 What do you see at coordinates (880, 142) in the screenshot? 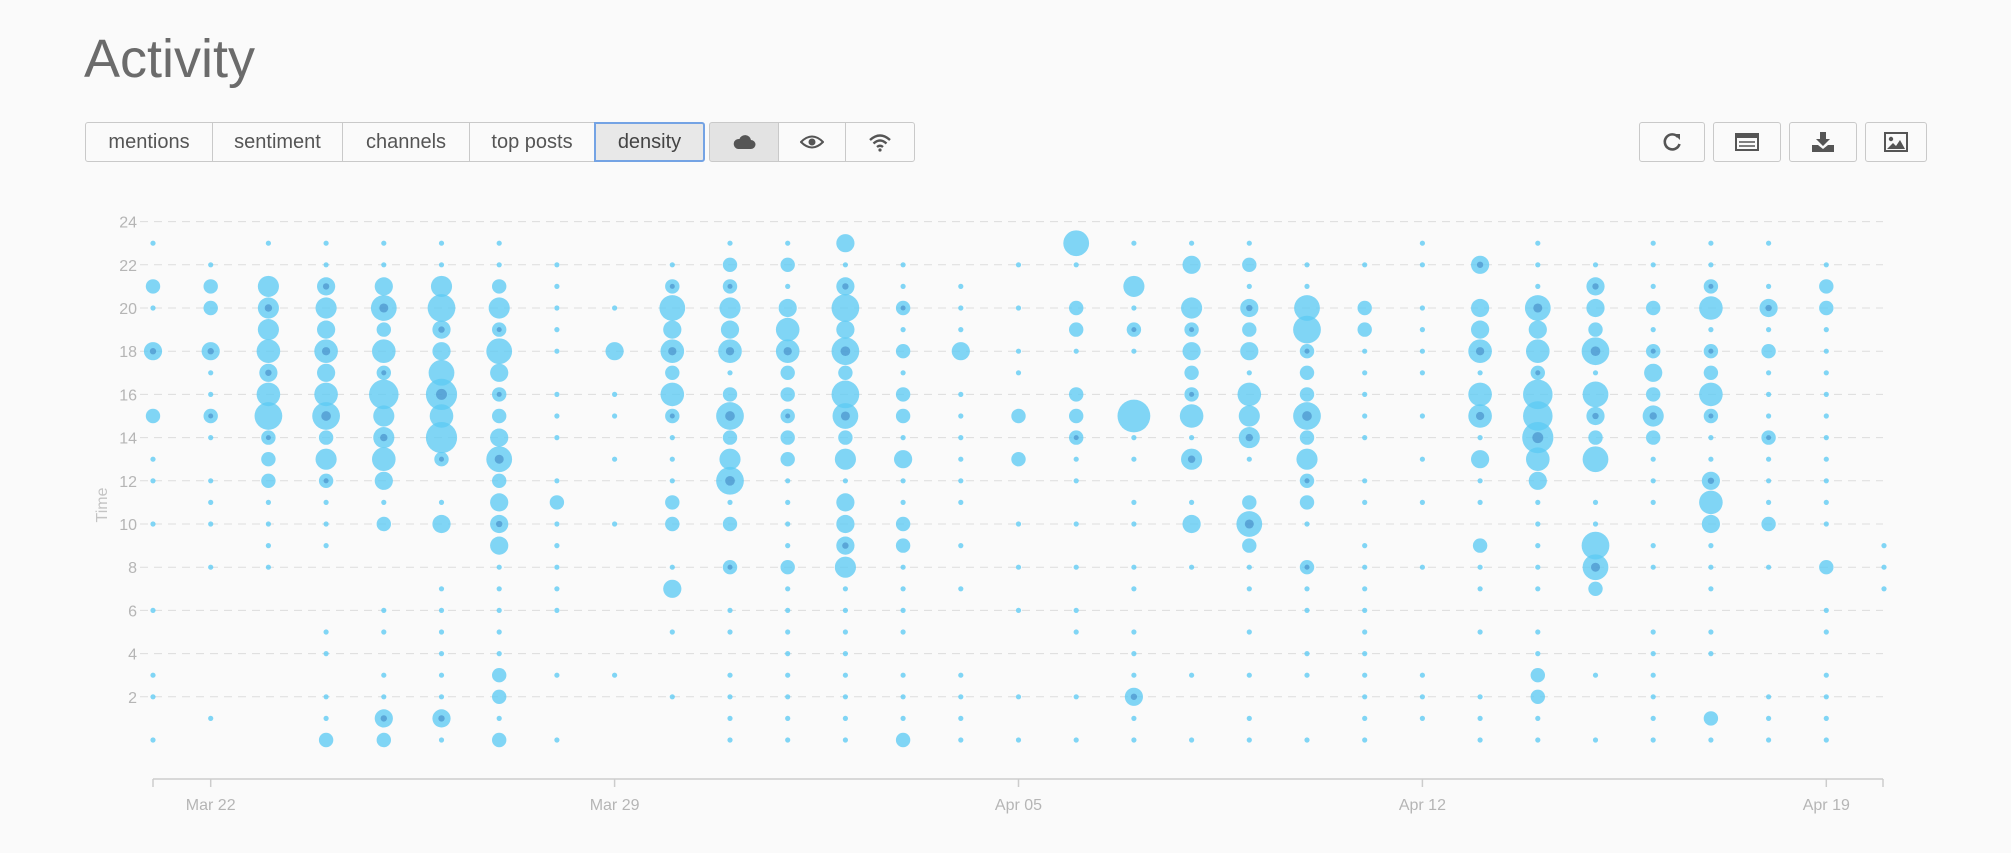
I see `wifi-button` at bounding box center [880, 142].